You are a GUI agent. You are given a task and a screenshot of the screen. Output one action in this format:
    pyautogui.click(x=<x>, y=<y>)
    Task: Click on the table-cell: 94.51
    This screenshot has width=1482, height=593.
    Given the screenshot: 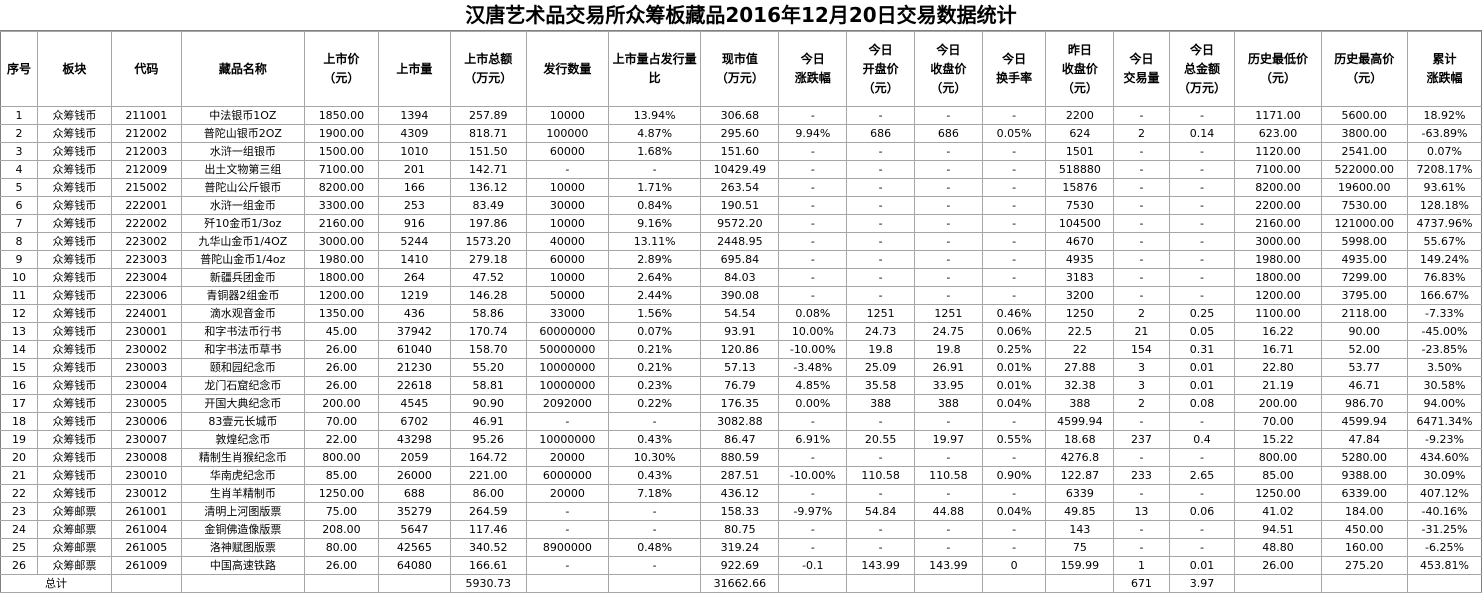 What is the action you would take?
    pyautogui.click(x=1278, y=529)
    